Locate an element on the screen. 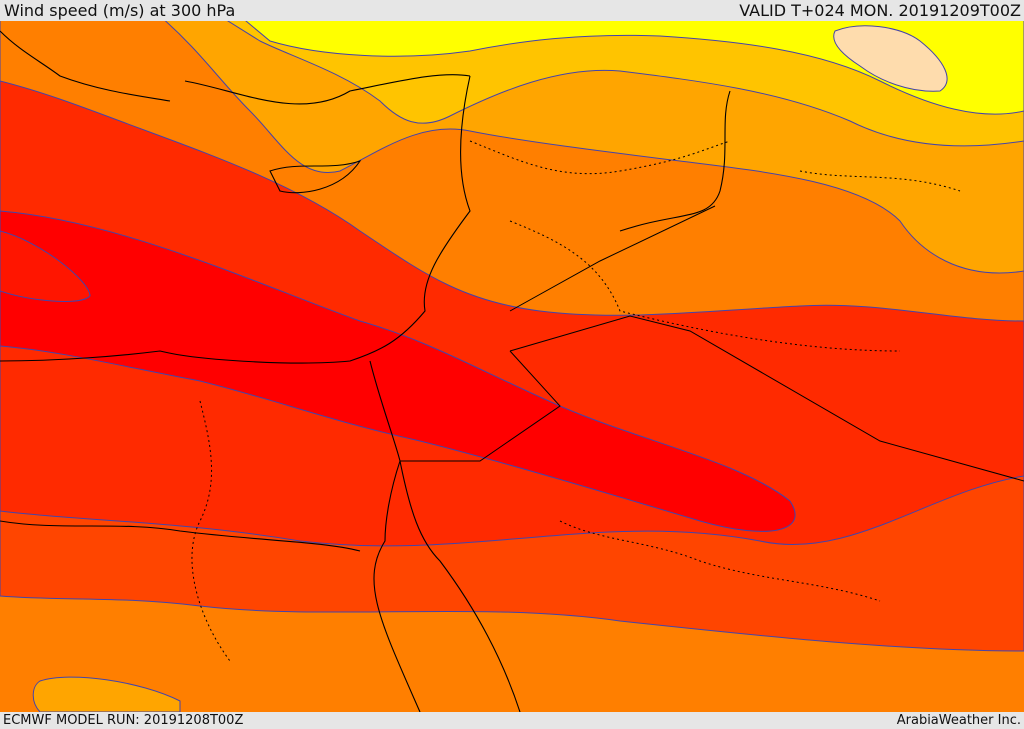 The width and height of the screenshot is (1024, 729). jet-core-tongue is located at coordinates (45, 266).